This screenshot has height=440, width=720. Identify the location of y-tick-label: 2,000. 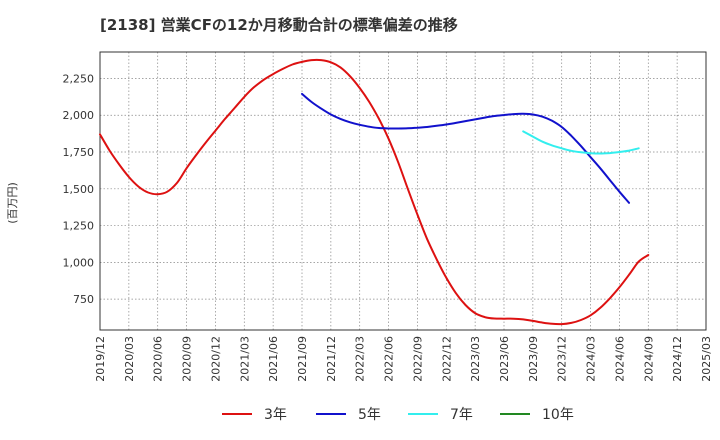
(79, 115).